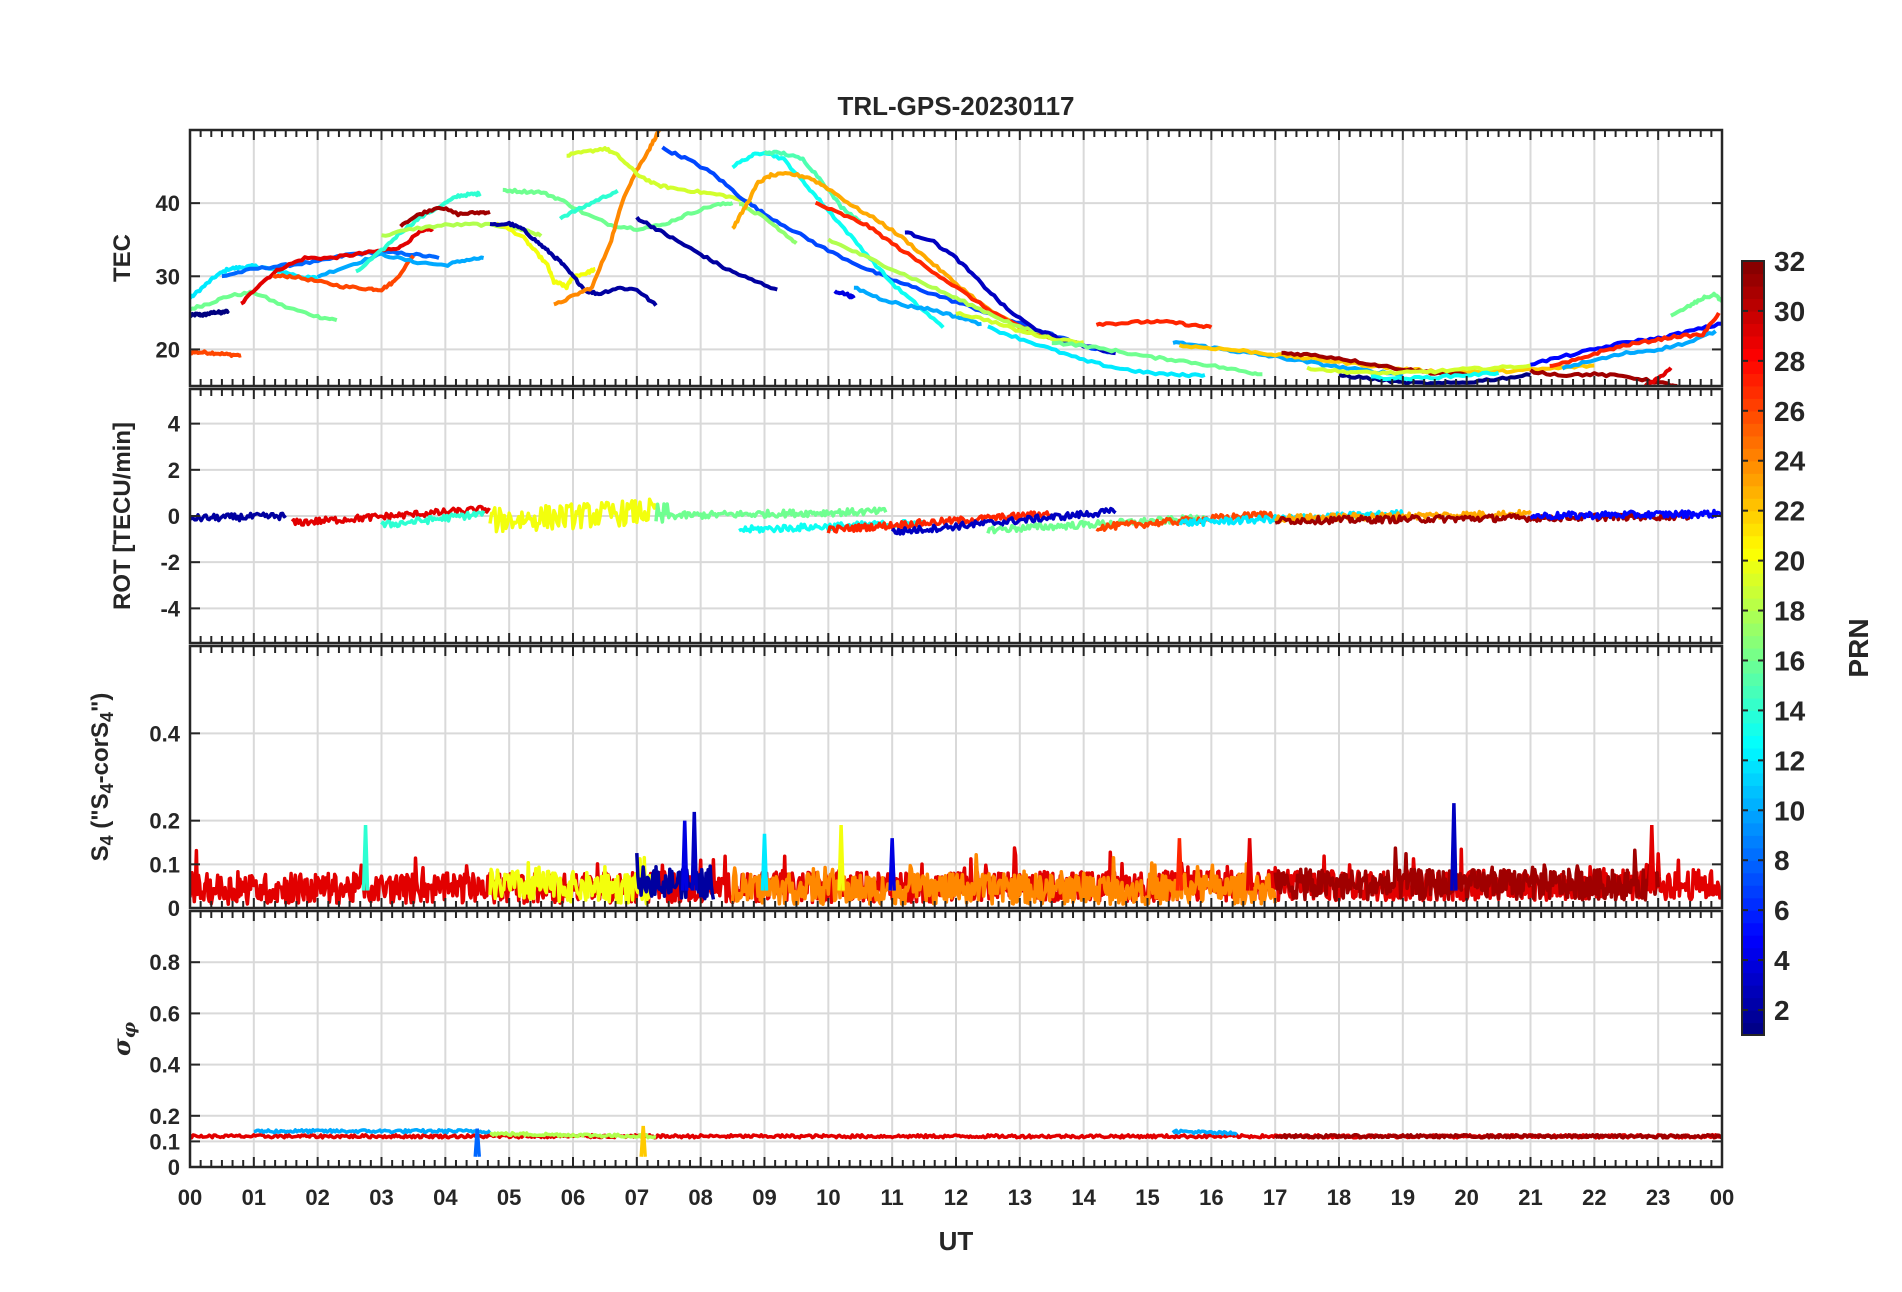 Image resolution: width=1902 pixels, height=1292 pixels. I want to click on x-tick-label: 18, so click(1339, 1197).